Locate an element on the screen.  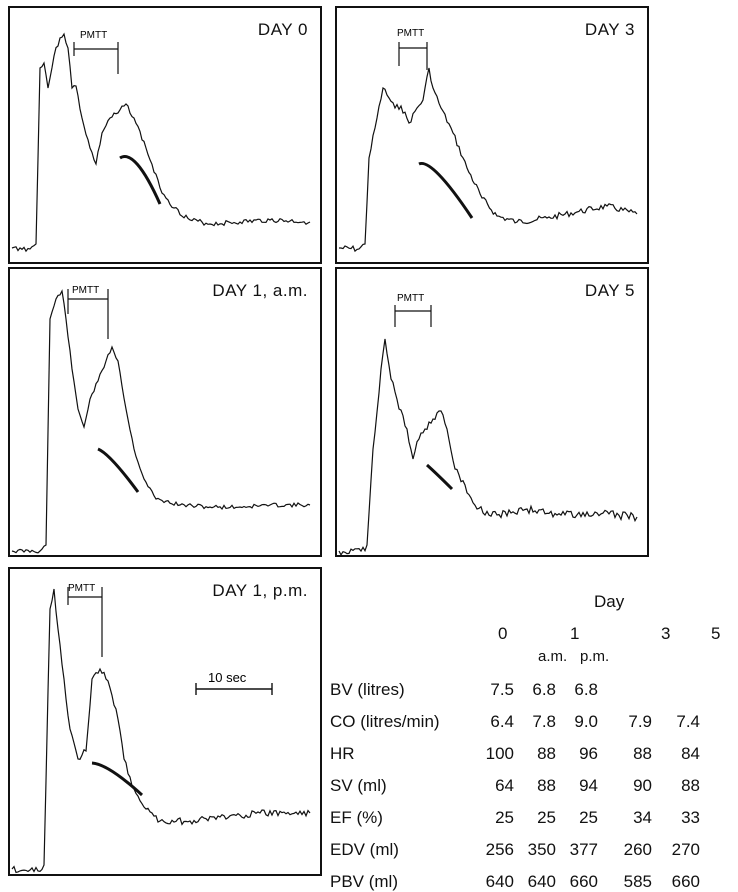
col-header-day-5: 5 is located at coordinates (715, 634).